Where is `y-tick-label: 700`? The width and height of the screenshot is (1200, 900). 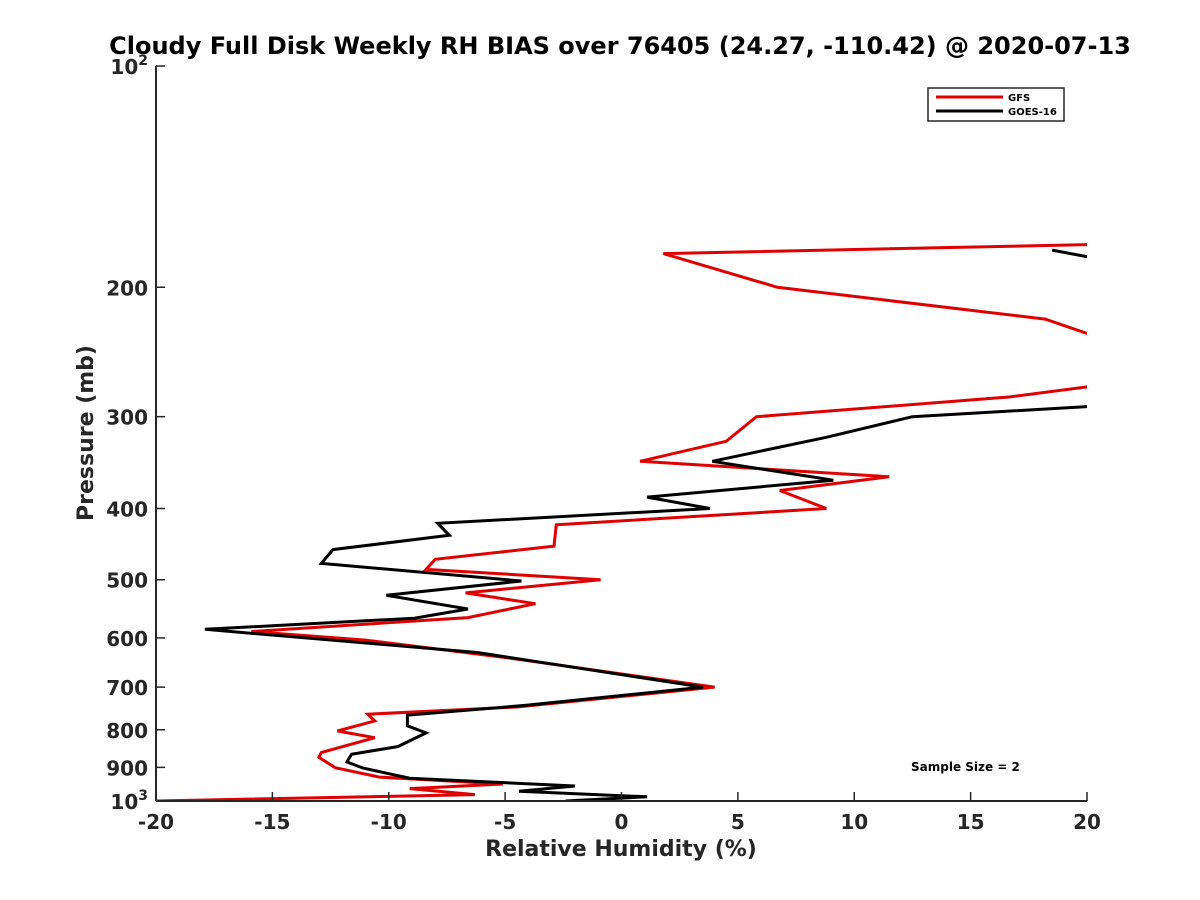 y-tick-label: 700 is located at coordinates (127, 688).